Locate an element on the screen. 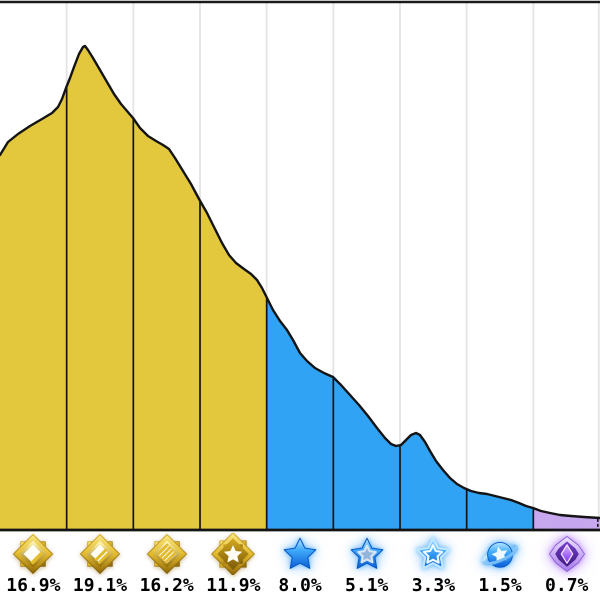 The width and height of the screenshot is (600, 600). rank-cell: 3.3% is located at coordinates (433, 566).